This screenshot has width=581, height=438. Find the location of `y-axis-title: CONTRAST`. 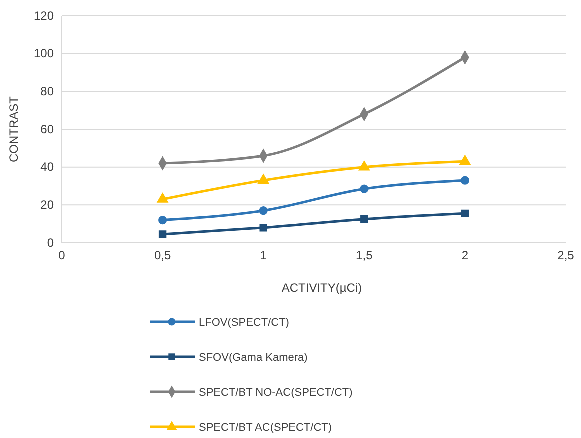

y-axis-title: CONTRAST is located at coordinates (14, 129).